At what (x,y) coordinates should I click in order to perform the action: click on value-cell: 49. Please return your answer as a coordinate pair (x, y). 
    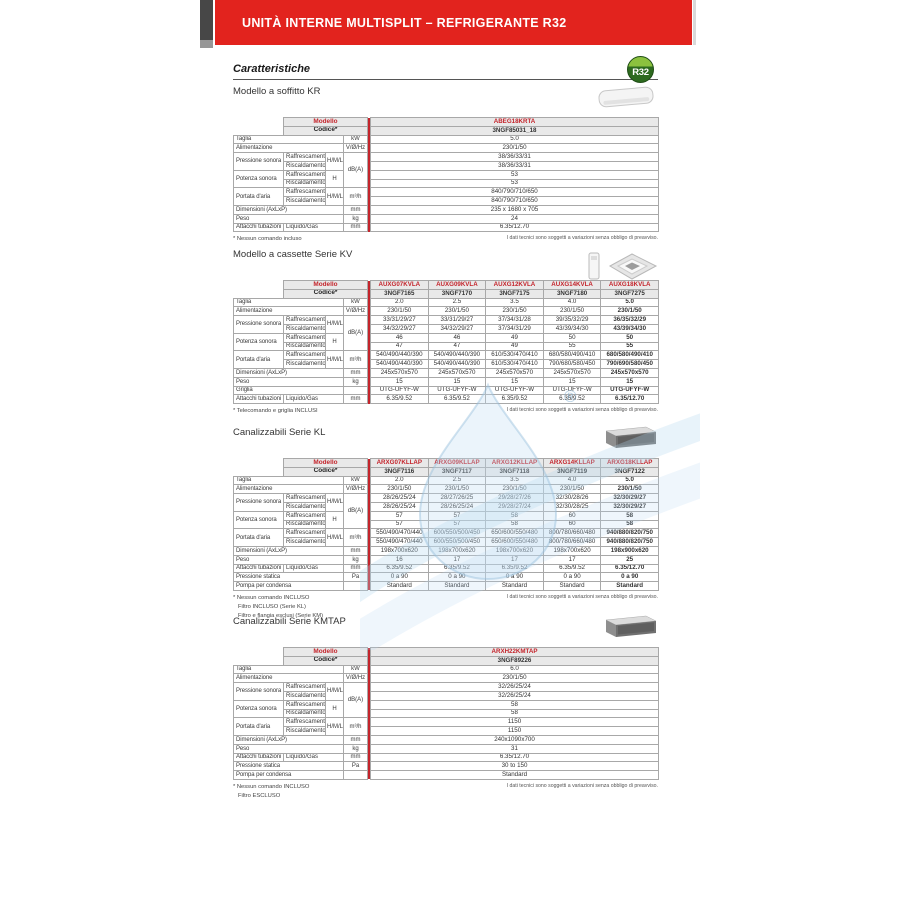
    Looking at the image, I should click on (514, 337).